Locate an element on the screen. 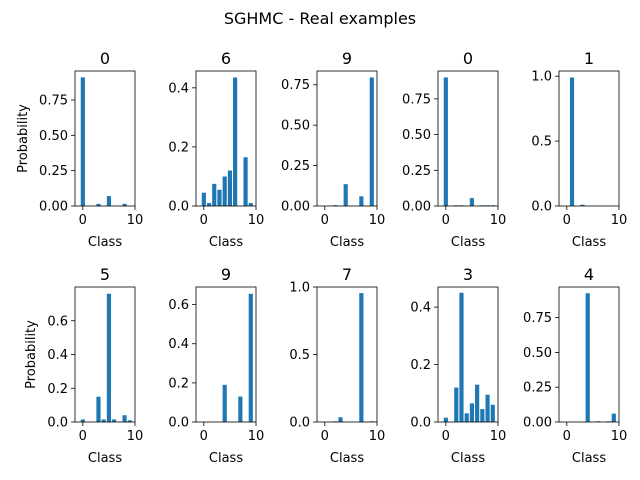 The width and height of the screenshot is (640, 480). subplot-3: 0 10 0.00 0.25 0.50 0.75 9 Class is located at coordinates (333, 149).